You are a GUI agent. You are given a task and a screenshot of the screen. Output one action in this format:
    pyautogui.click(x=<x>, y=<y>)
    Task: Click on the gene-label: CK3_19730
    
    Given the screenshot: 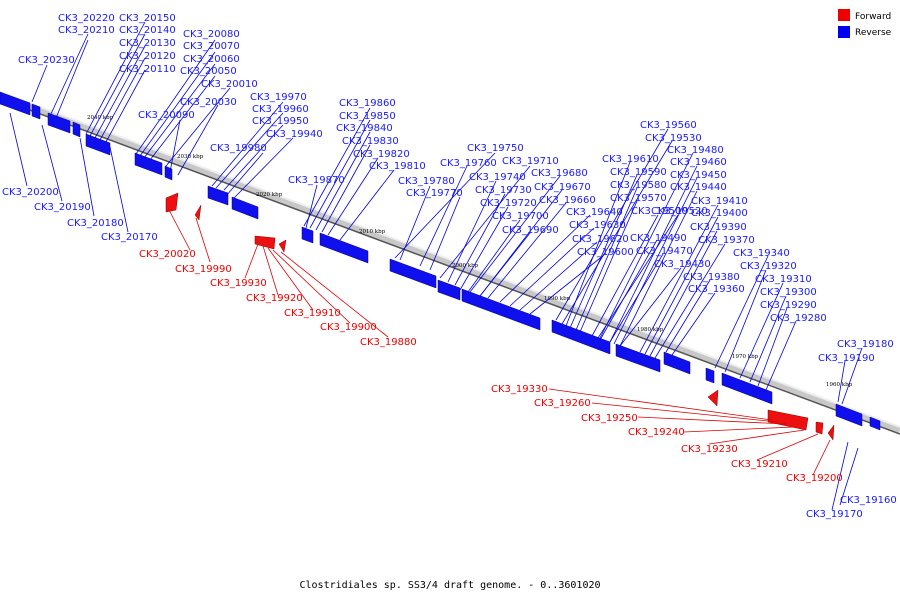 What is the action you would take?
    pyautogui.click(x=503, y=190)
    